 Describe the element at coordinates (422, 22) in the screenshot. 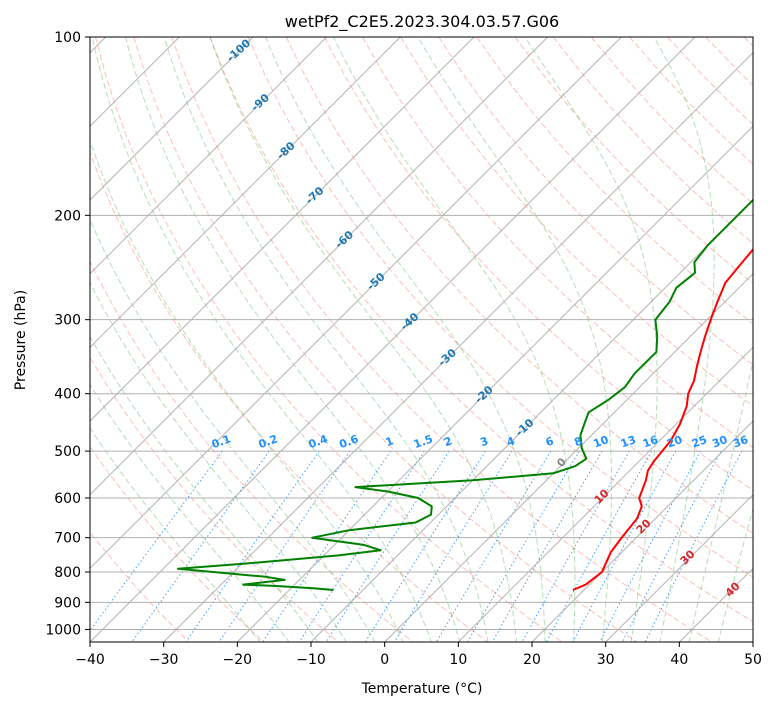

I see `chart-title: wetPf2_C2E5.2023.304.03.57.G06` at that location.